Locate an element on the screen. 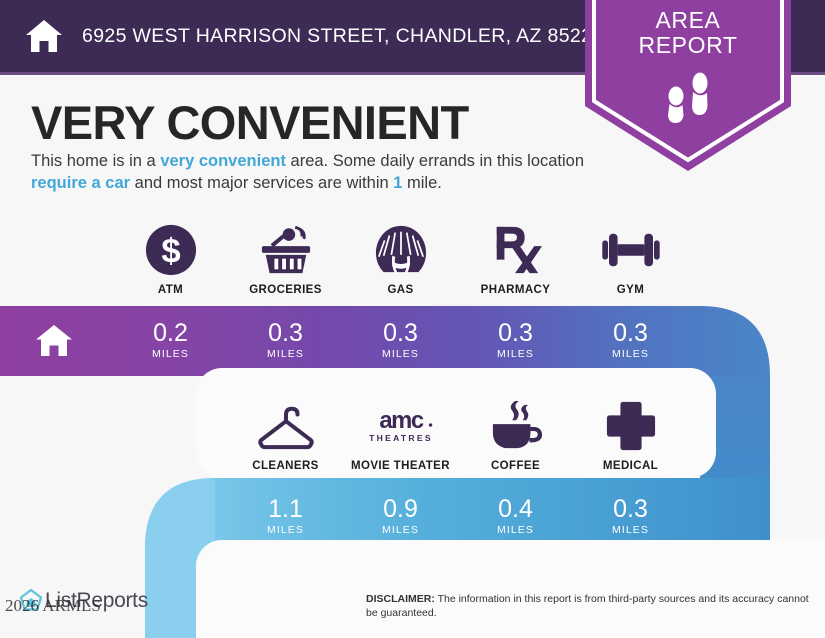 The width and height of the screenshot is (825, 638). category-label: GAS is located at coordinates (400, 290).